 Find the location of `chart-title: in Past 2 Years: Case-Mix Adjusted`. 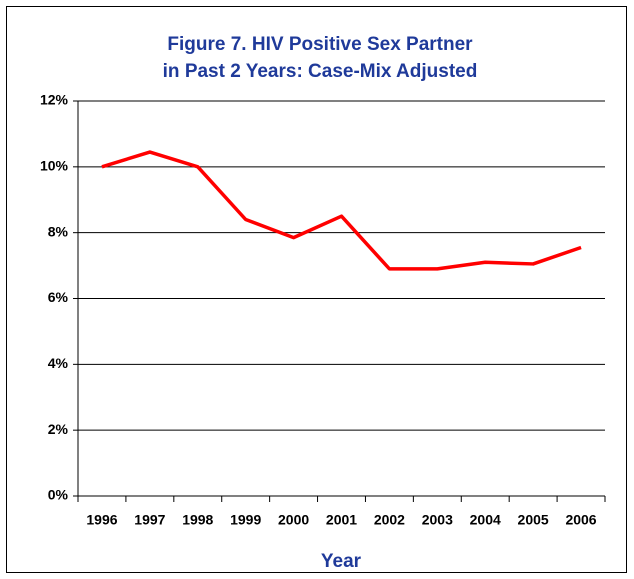

chart-title: in Past 2 Years: Case-Mix Adjusted is located at coordinates (320, 71).